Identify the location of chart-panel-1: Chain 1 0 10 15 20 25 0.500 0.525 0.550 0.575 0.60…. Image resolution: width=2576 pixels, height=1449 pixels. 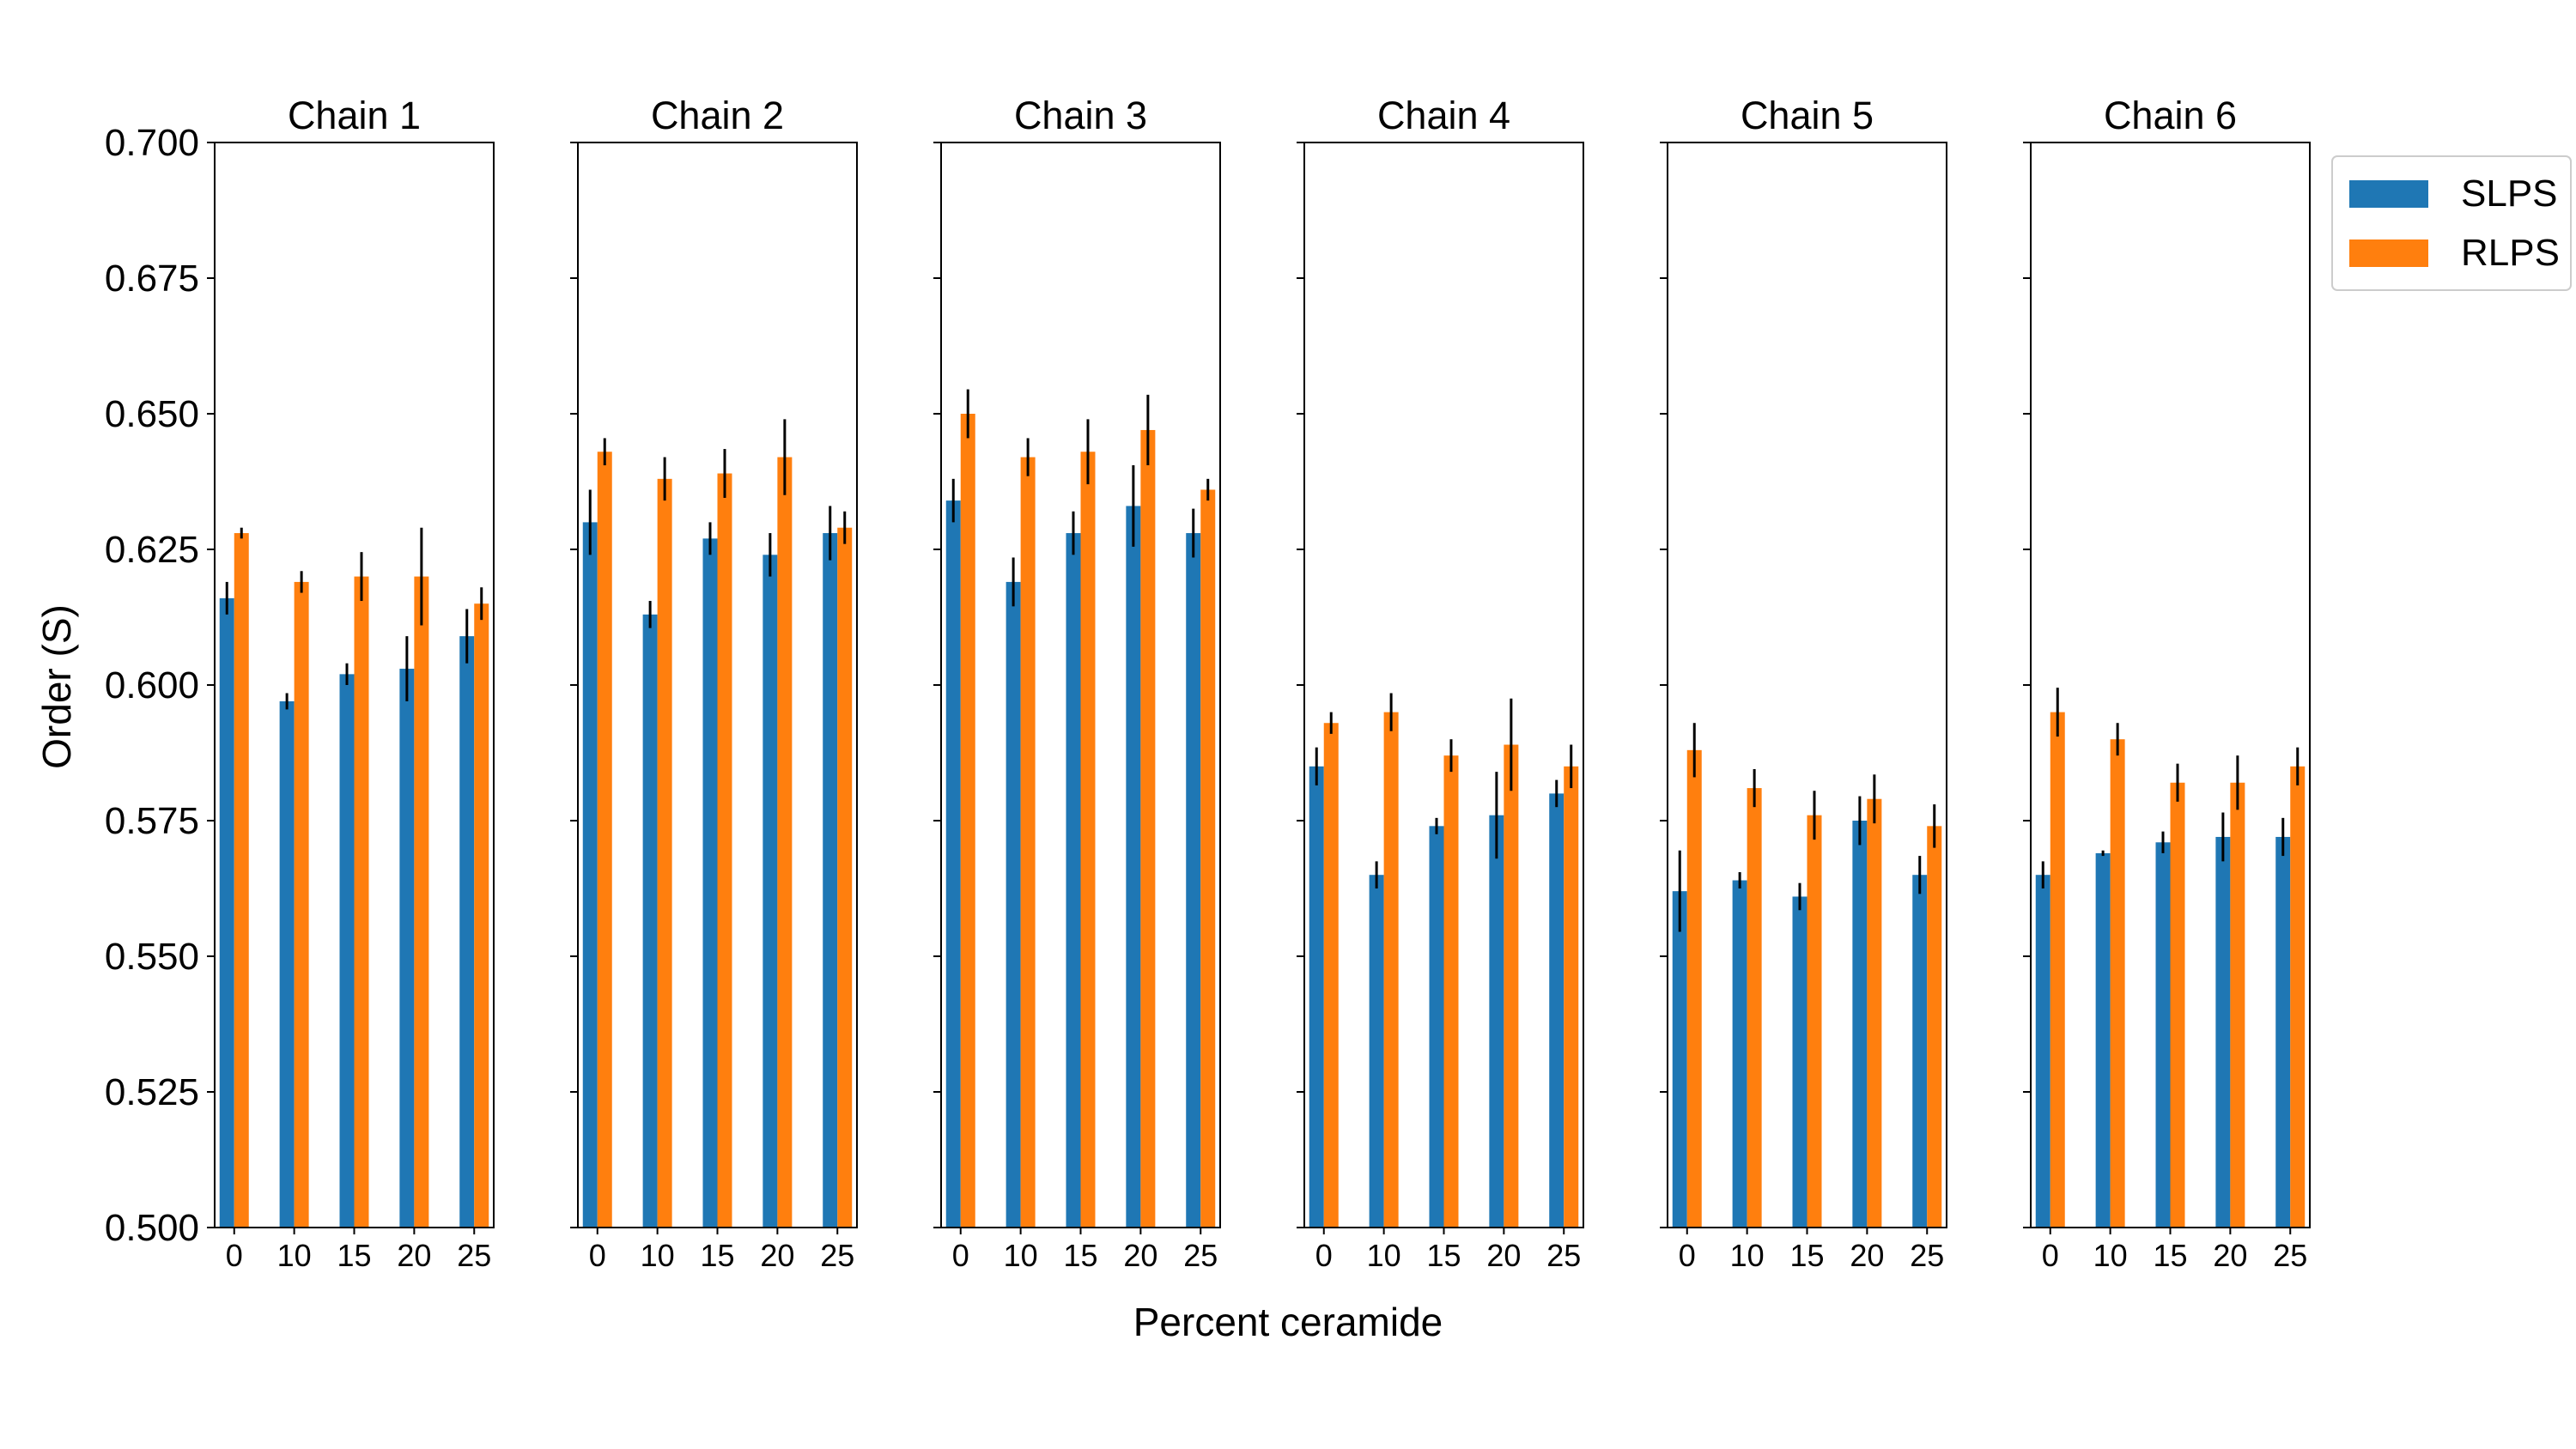
(300, 683).